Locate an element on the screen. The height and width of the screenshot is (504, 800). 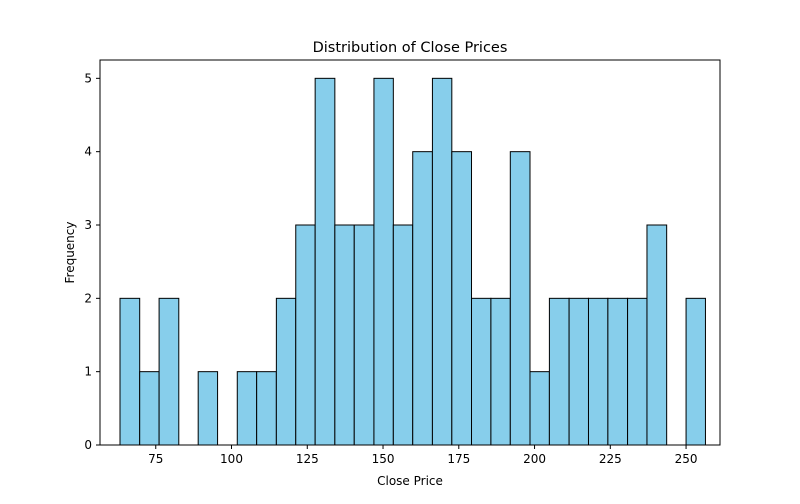
y-axis-ticks: 0 1 2 3 4 5 is located at coordinates (92, 261).